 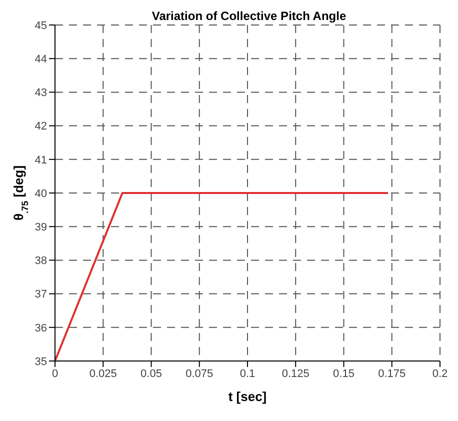 What do you see at coordinates (40, 294) in the screenshot?
I see `y-tick-label: 37` at bounding box center [40, 294].